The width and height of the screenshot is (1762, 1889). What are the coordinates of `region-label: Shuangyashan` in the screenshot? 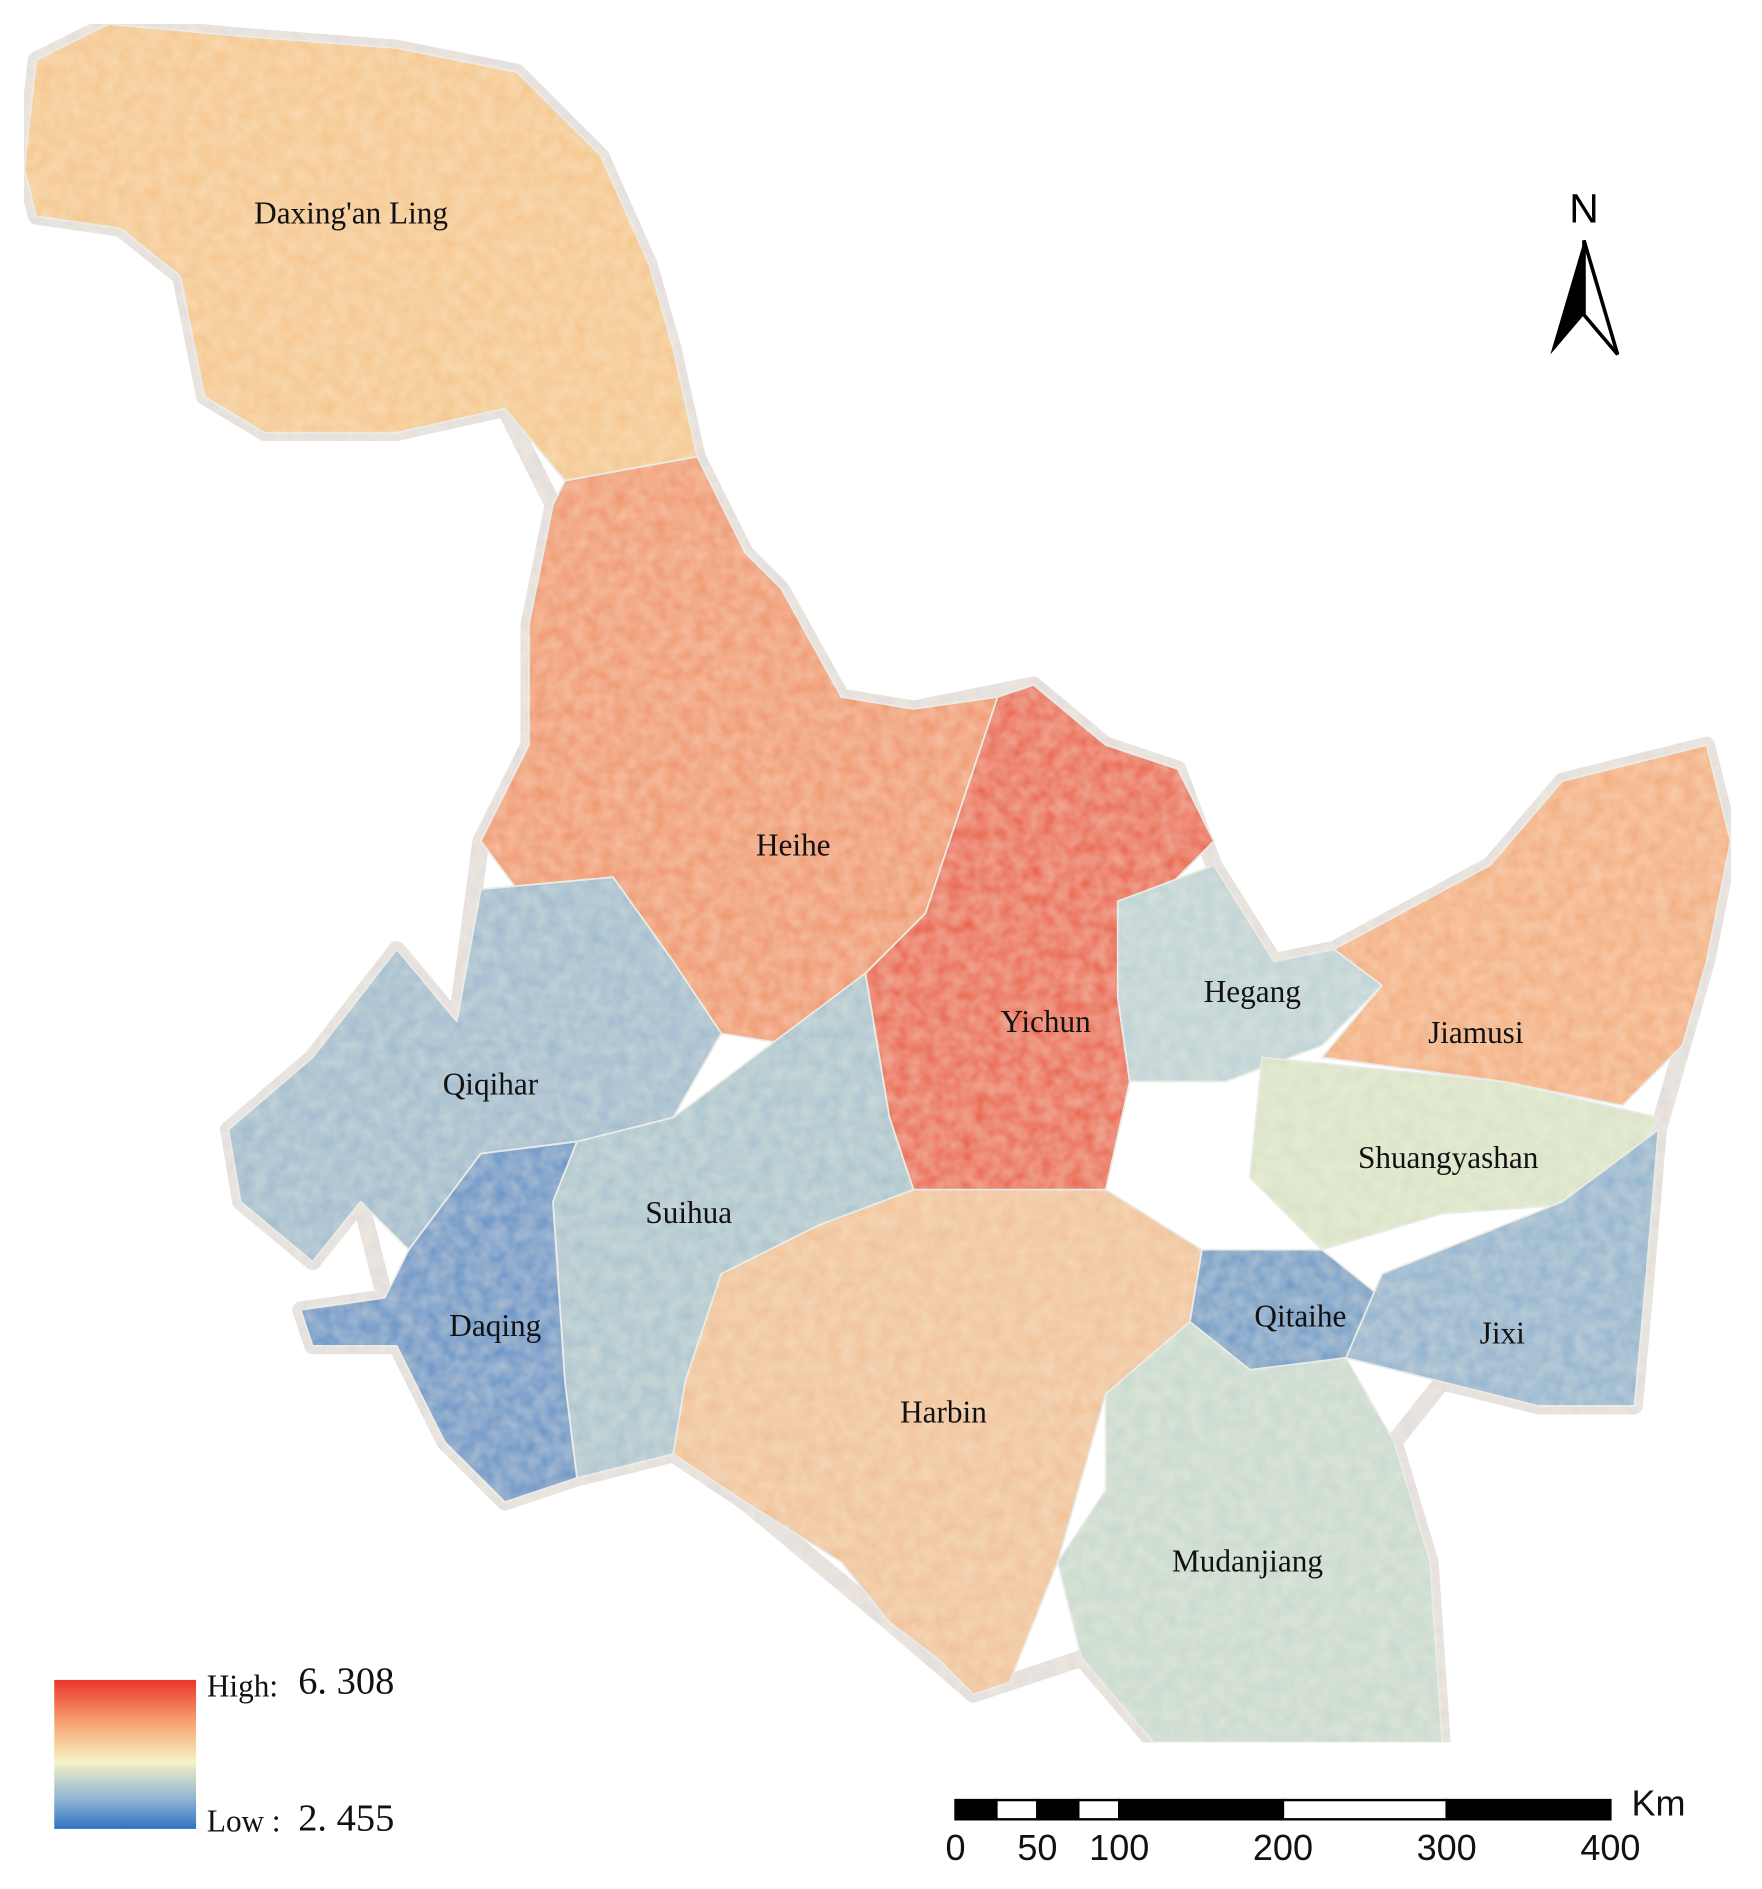 It's located at (1448, 1157).